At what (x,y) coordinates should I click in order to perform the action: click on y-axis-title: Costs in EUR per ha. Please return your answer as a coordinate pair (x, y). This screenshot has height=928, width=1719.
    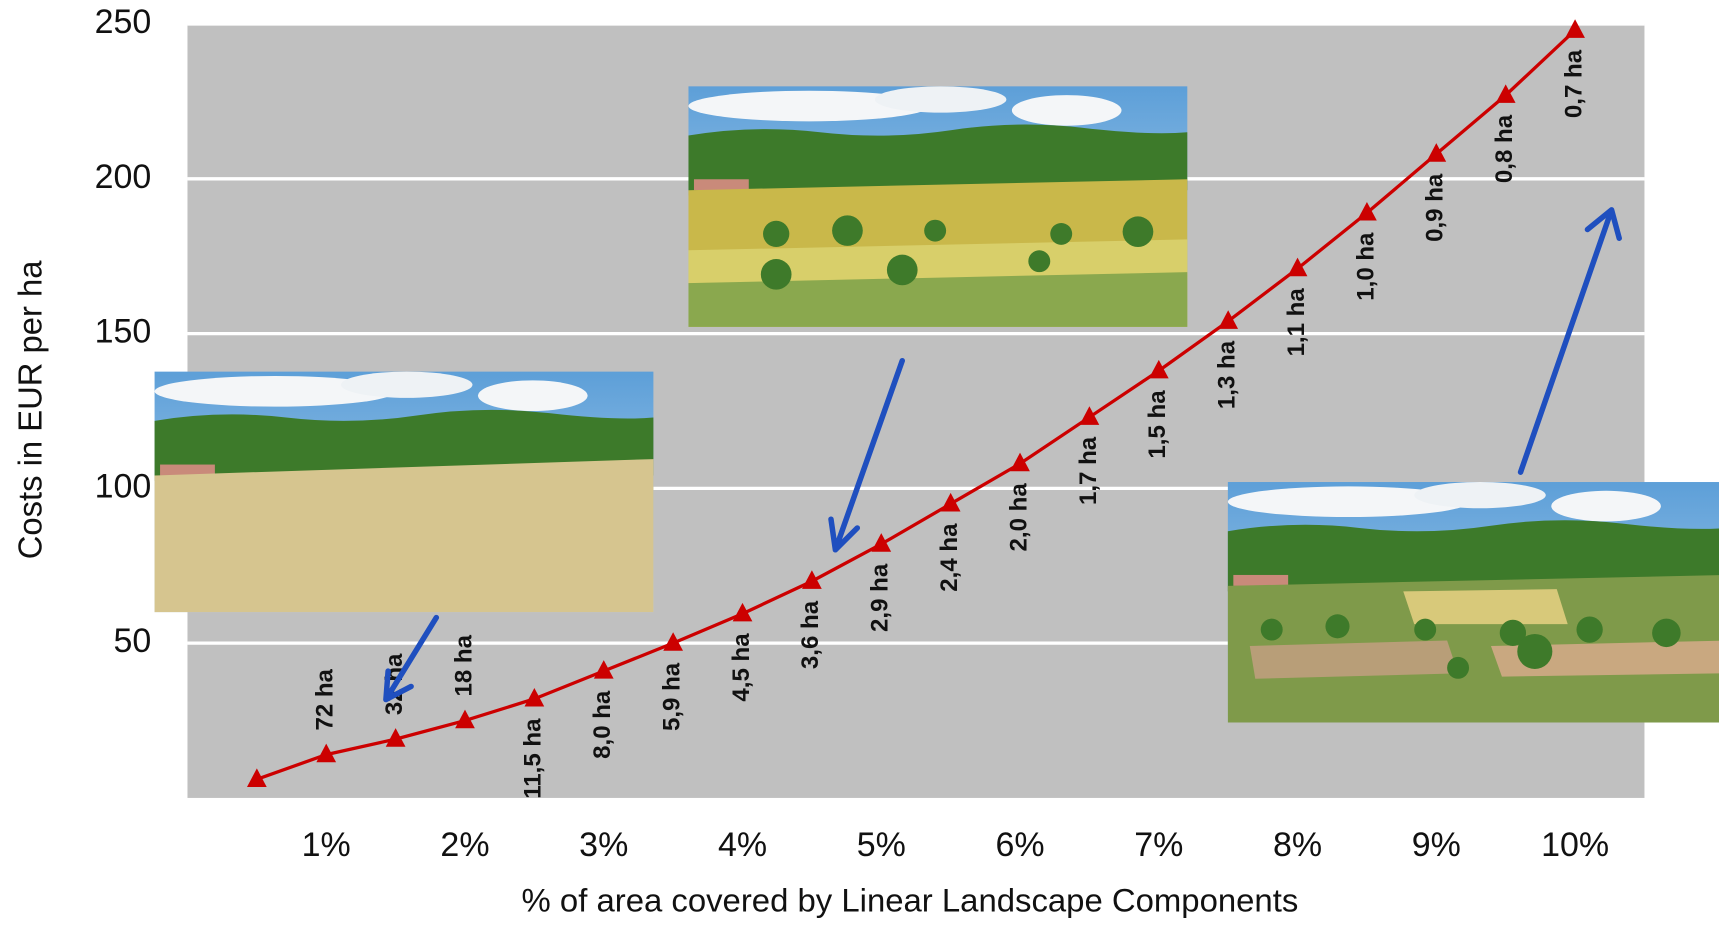
    Looking at the image, I should click on (30, 410).